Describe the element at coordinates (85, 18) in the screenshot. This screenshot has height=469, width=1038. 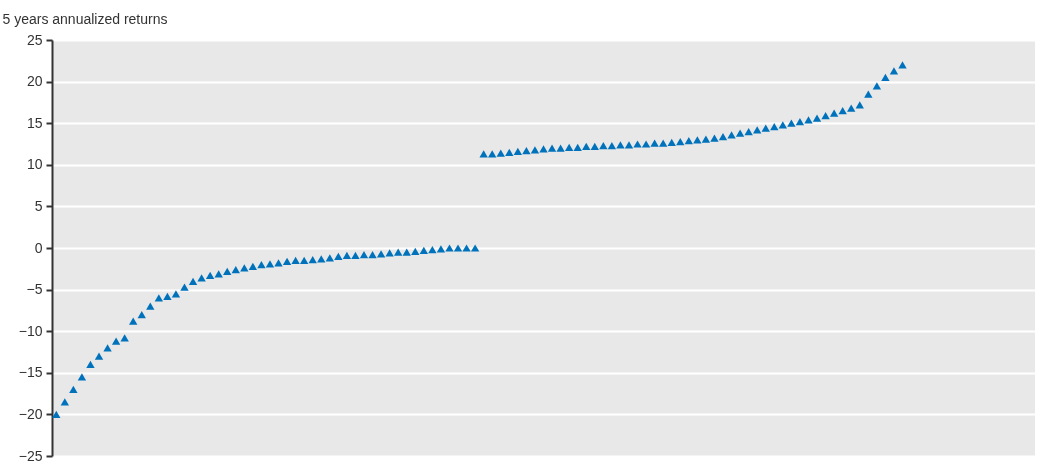
I see `y-axis-title: 5 years annualized returns` at that location.